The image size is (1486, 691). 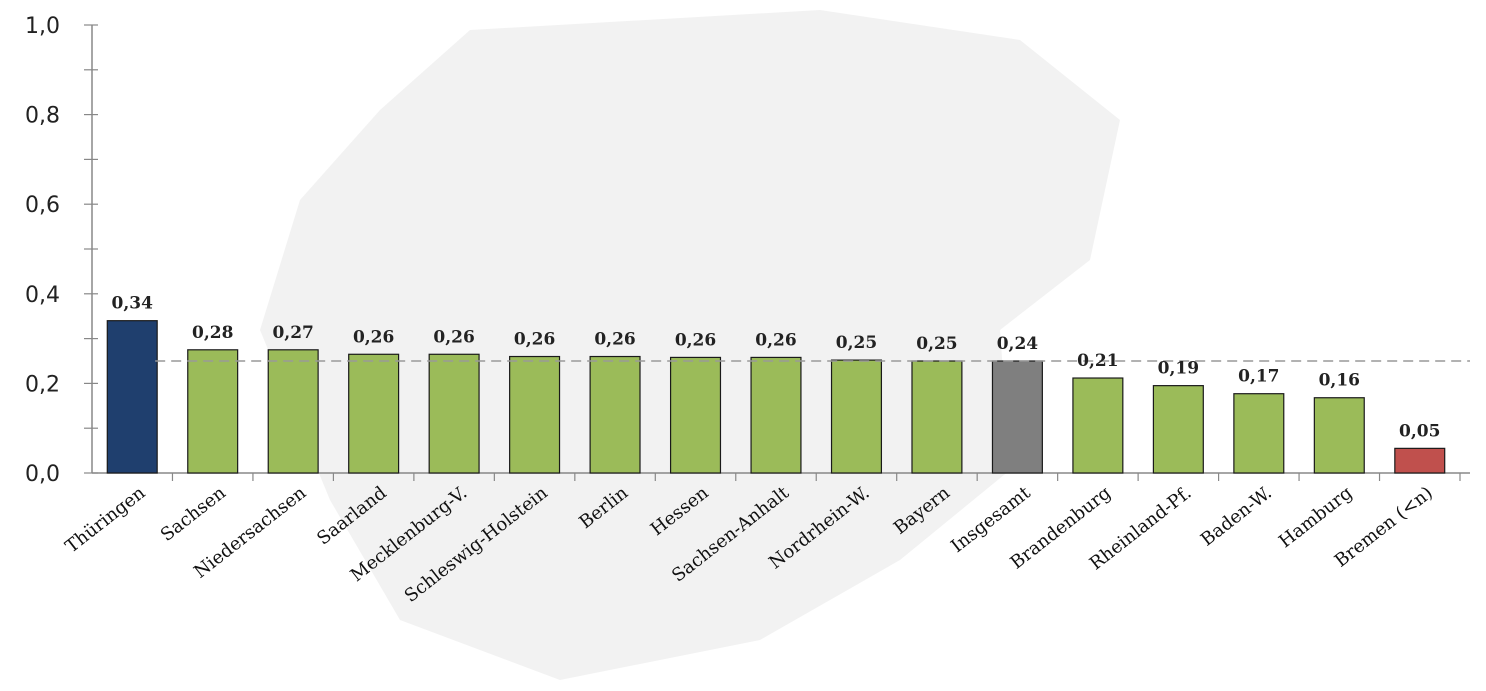 I want to click on category-label: Sachsen, so click(x=193, y=514).